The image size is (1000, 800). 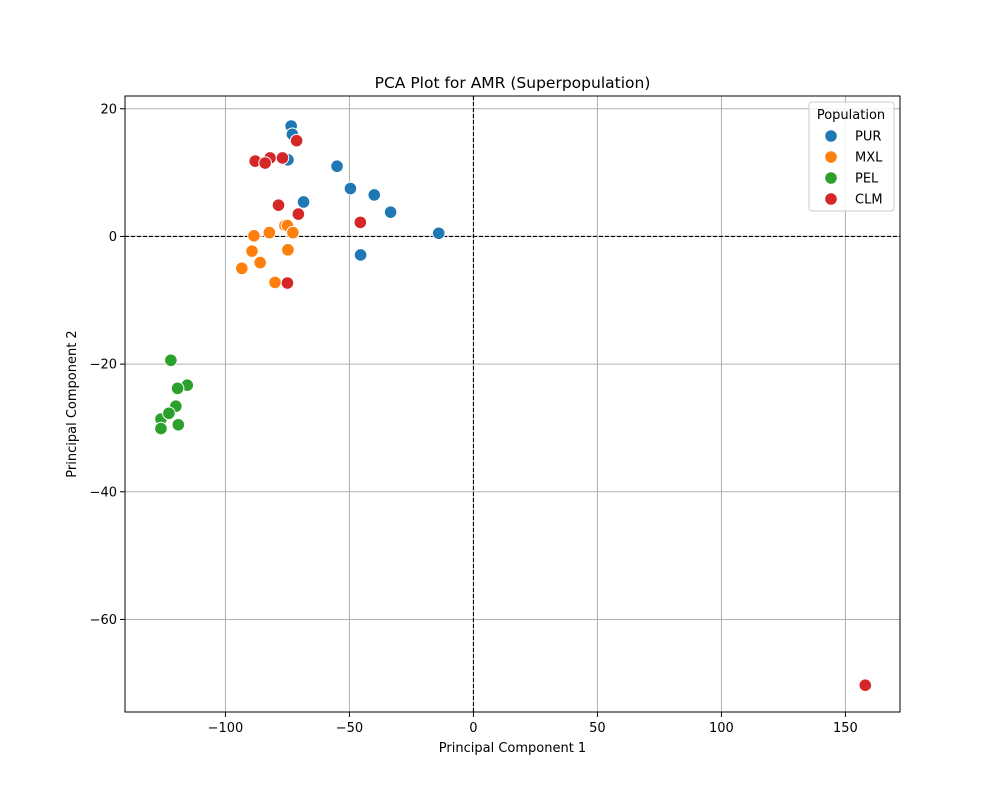 What do you see at coordinates (533, 724) in the screenshot?
I see `x-axis-ticks: −100 −50 0 50 100 150` at bounding box center [533, 724].